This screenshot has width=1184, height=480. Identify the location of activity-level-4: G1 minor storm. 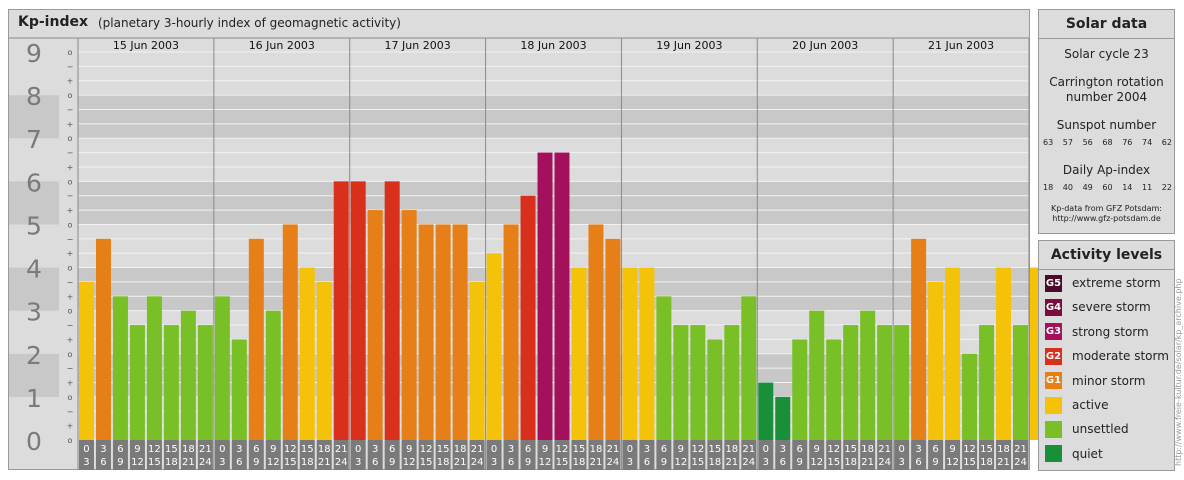
(1095, 381).